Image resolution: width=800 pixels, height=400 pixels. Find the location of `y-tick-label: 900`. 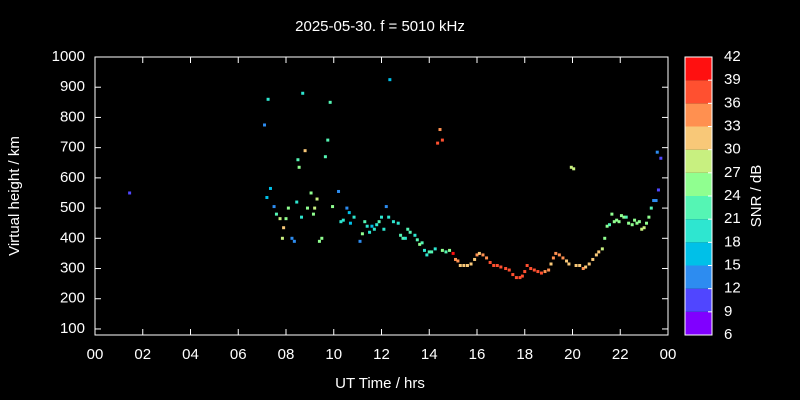

y-tick-label: 900 is located at coordinates (72, 86).